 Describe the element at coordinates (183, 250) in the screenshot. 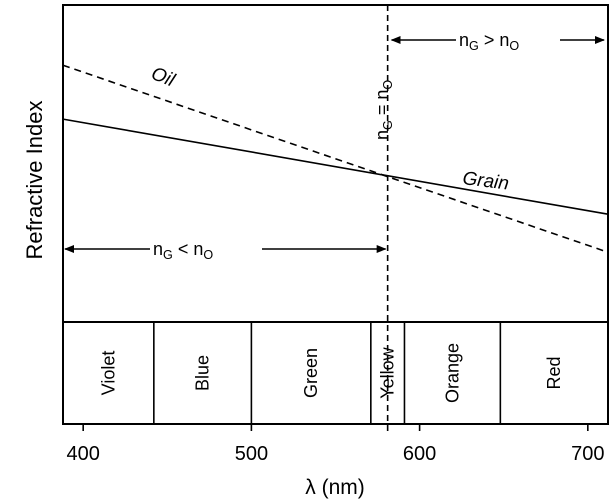

I see `region-left-label: nG < nO` at that location.